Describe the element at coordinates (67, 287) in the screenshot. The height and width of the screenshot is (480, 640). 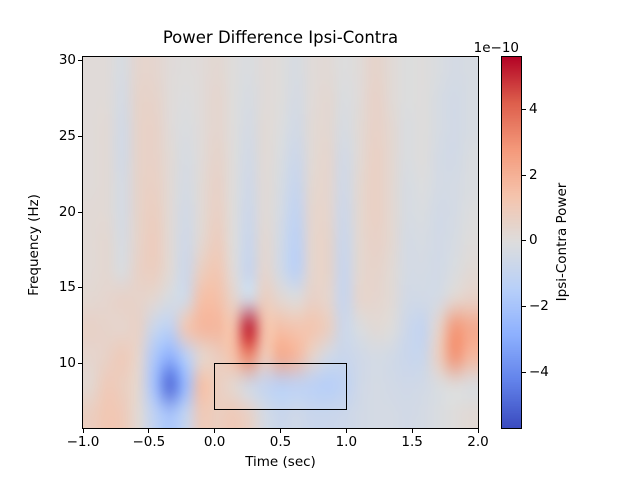
I see `y-tick-label: 15` at that location.